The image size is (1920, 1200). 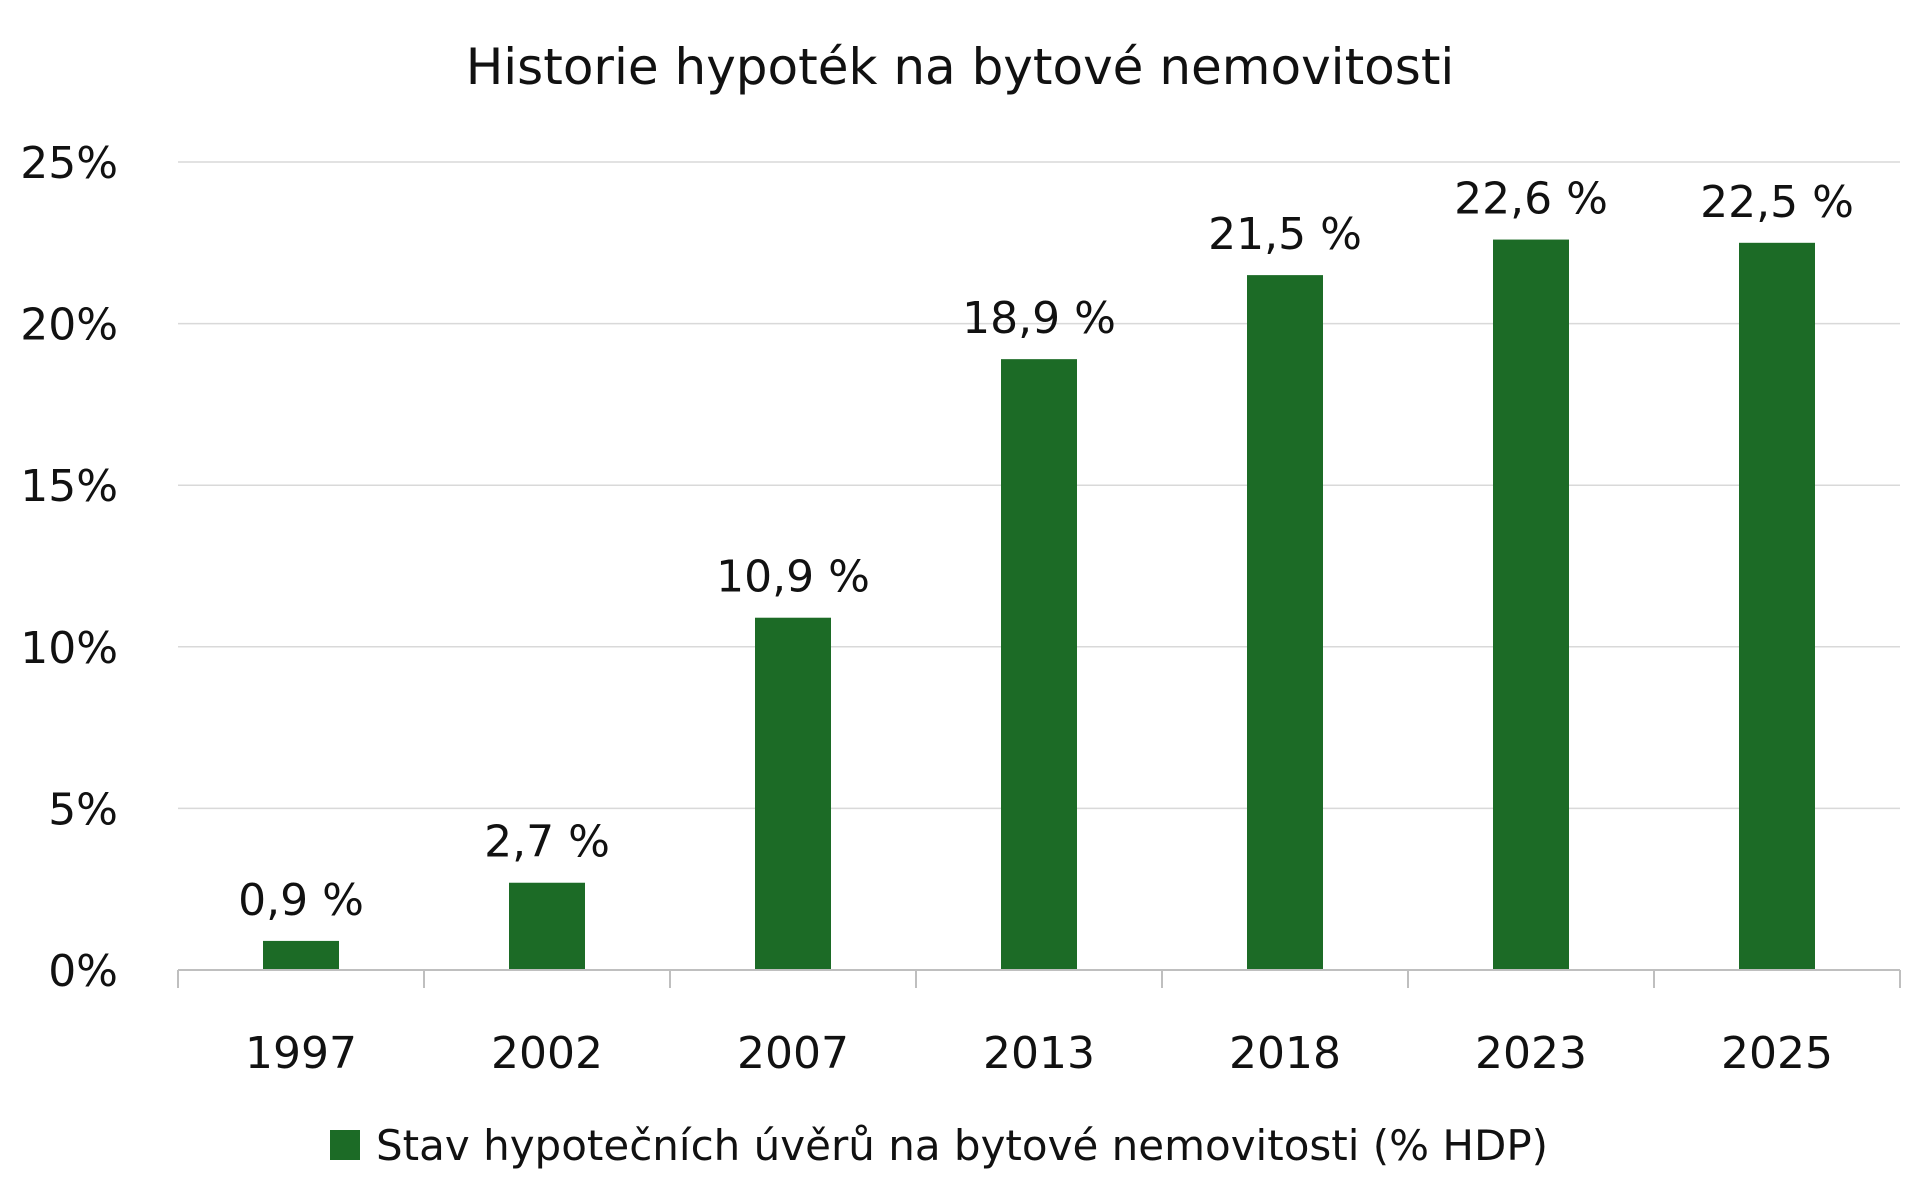 I want to click on data-label: 22,6 %, so click(x=1531, y=199).